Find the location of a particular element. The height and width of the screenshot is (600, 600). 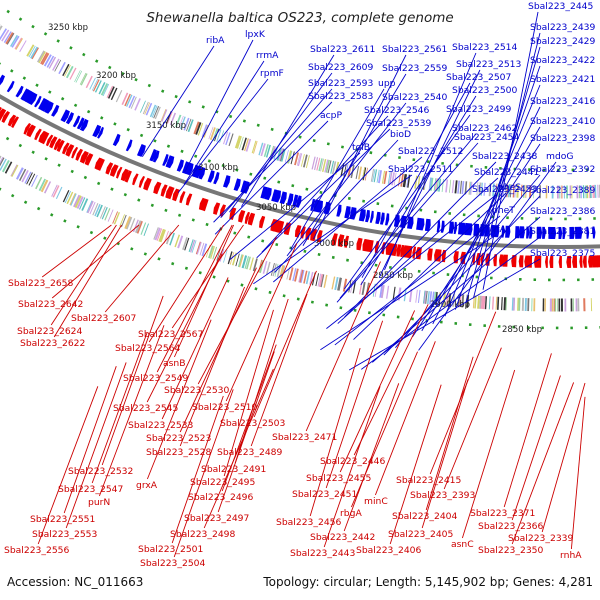

gene-label-bottom: Sbal223_2455 is located at coordinates (339, 478).